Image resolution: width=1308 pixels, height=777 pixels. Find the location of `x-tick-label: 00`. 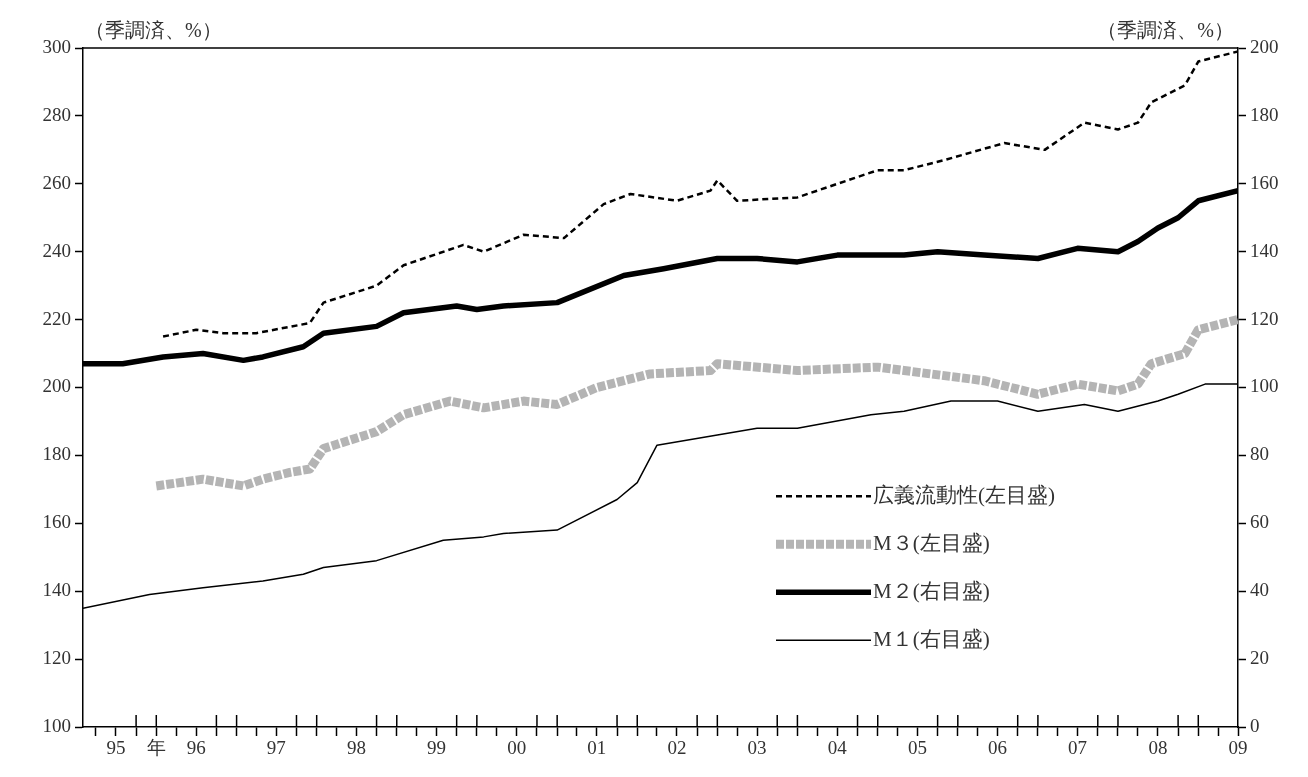

x-tick-label: 00 is located at coordinates (517, 748).